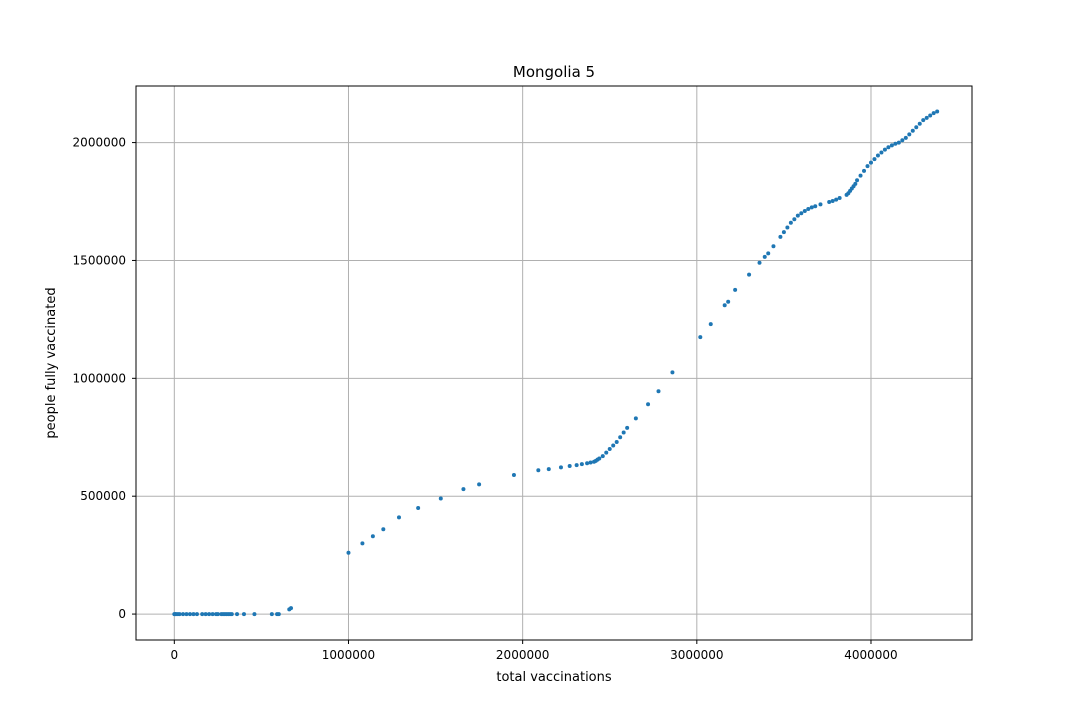  I want to click on x-tick-label: 4000000, so click(870, 655).